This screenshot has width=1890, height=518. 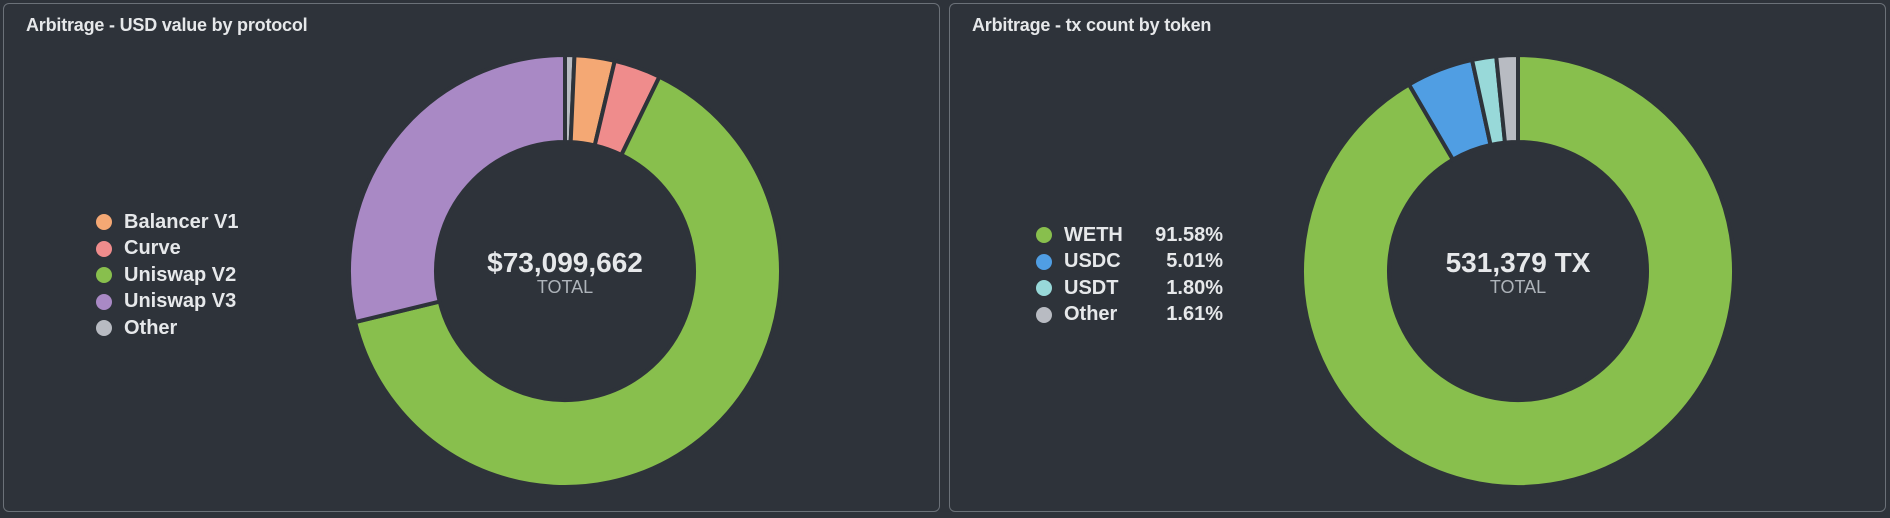 What do you see at coordinates (167, 25) in the screenshot?
I see `panel-title: Arbitrage - USD value by protocol` at bounding box center [167, 25].